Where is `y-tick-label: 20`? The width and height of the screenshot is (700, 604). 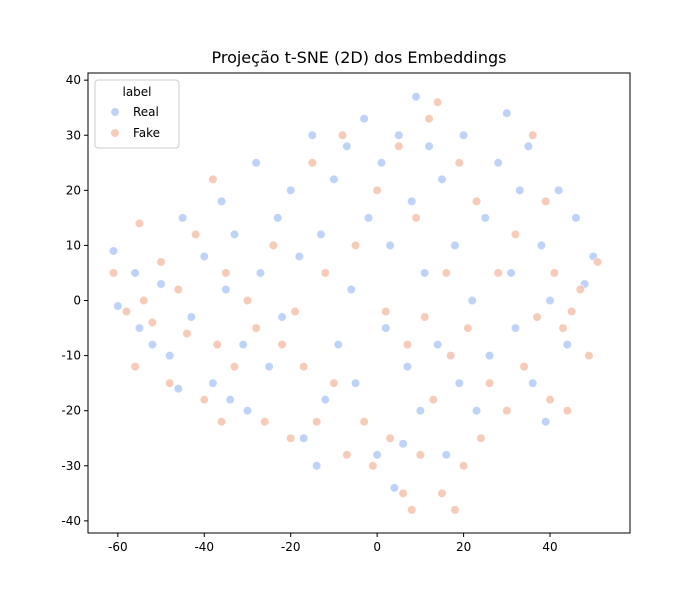 y-tick-label: 20 is located at coordinates (73, 190).